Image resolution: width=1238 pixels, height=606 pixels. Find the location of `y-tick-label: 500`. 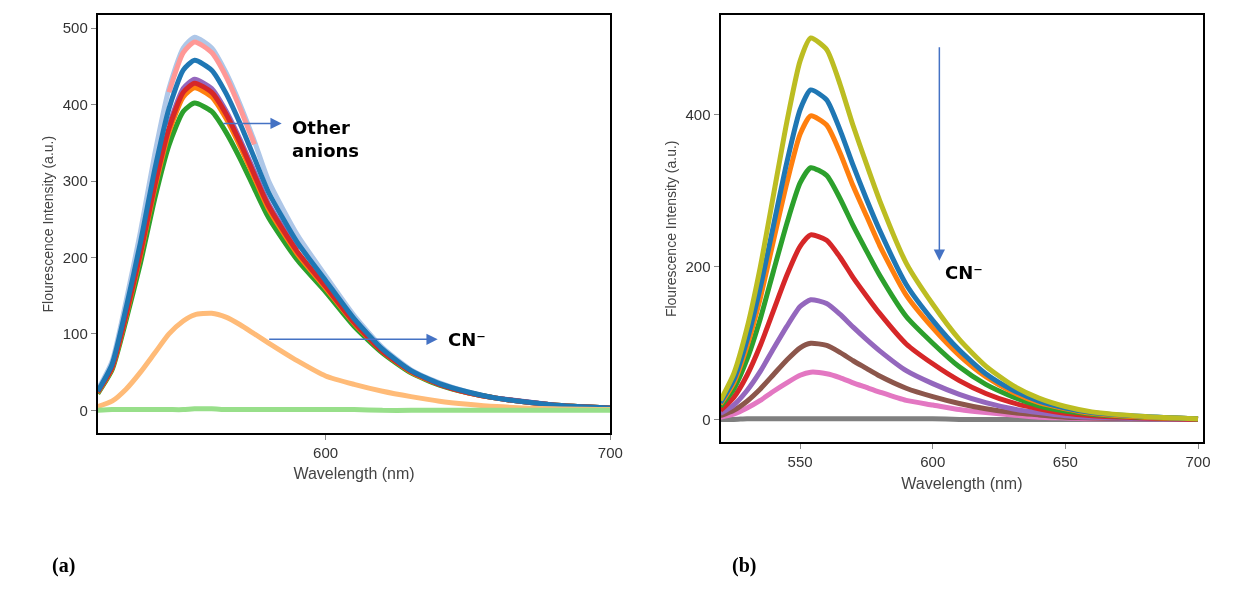

y-tick-label: 500 is located at coordinates (75, 28).